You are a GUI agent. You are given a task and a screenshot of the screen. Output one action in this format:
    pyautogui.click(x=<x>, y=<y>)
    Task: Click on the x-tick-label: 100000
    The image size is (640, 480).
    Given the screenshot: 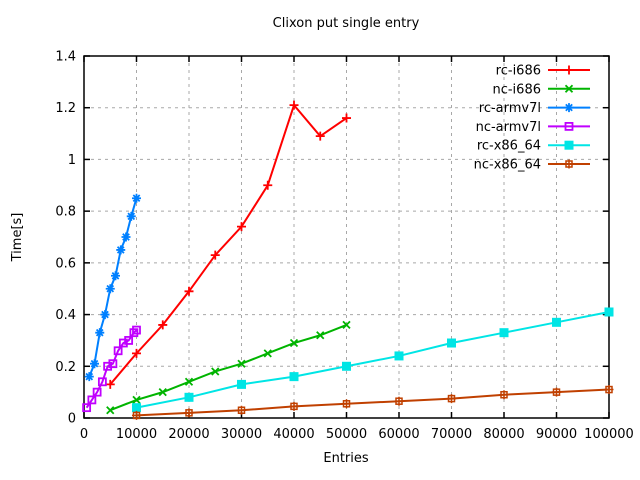 What is the action you would take?
    pyautogui.click(x=609, y=434)
    